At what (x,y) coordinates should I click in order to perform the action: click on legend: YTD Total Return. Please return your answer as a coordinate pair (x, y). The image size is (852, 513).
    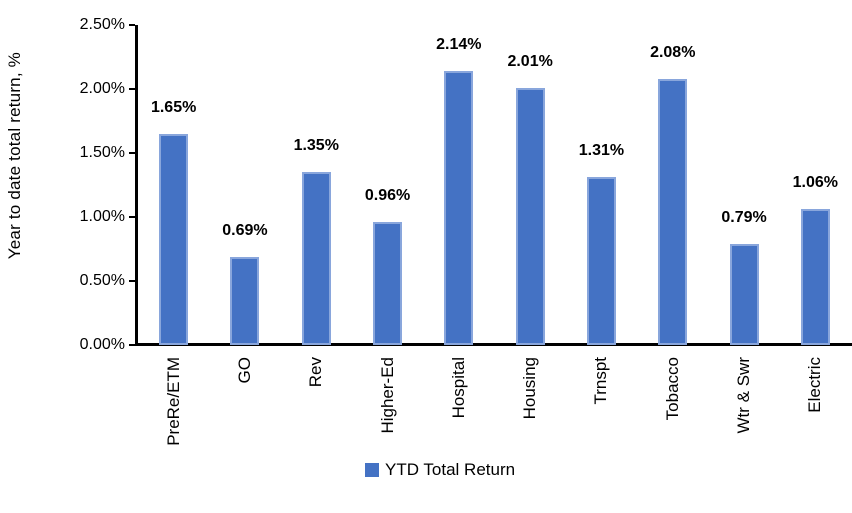
    Looking at the image, I should click on (440, 470).